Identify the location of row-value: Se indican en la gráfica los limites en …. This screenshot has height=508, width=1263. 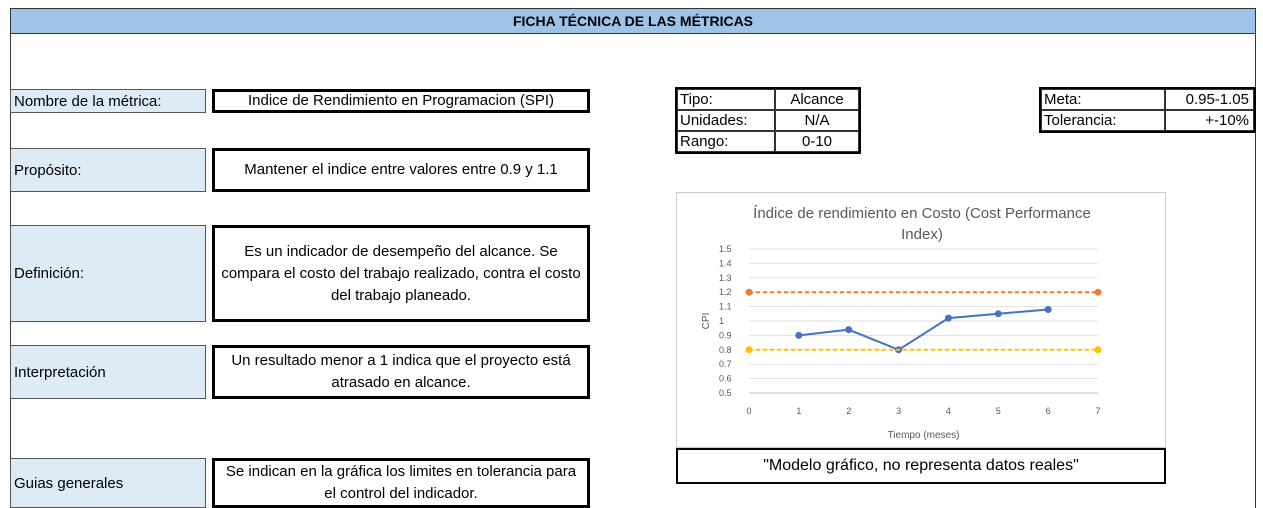
(401, 483).